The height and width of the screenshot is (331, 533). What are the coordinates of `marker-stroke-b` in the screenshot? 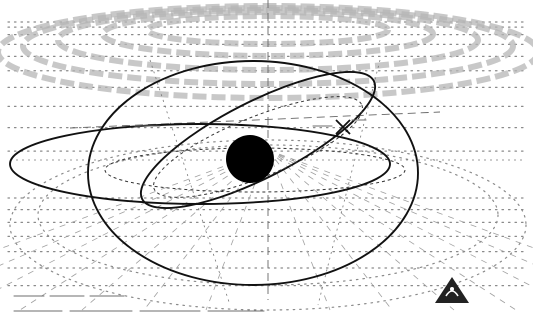 It's located at (343, 127).